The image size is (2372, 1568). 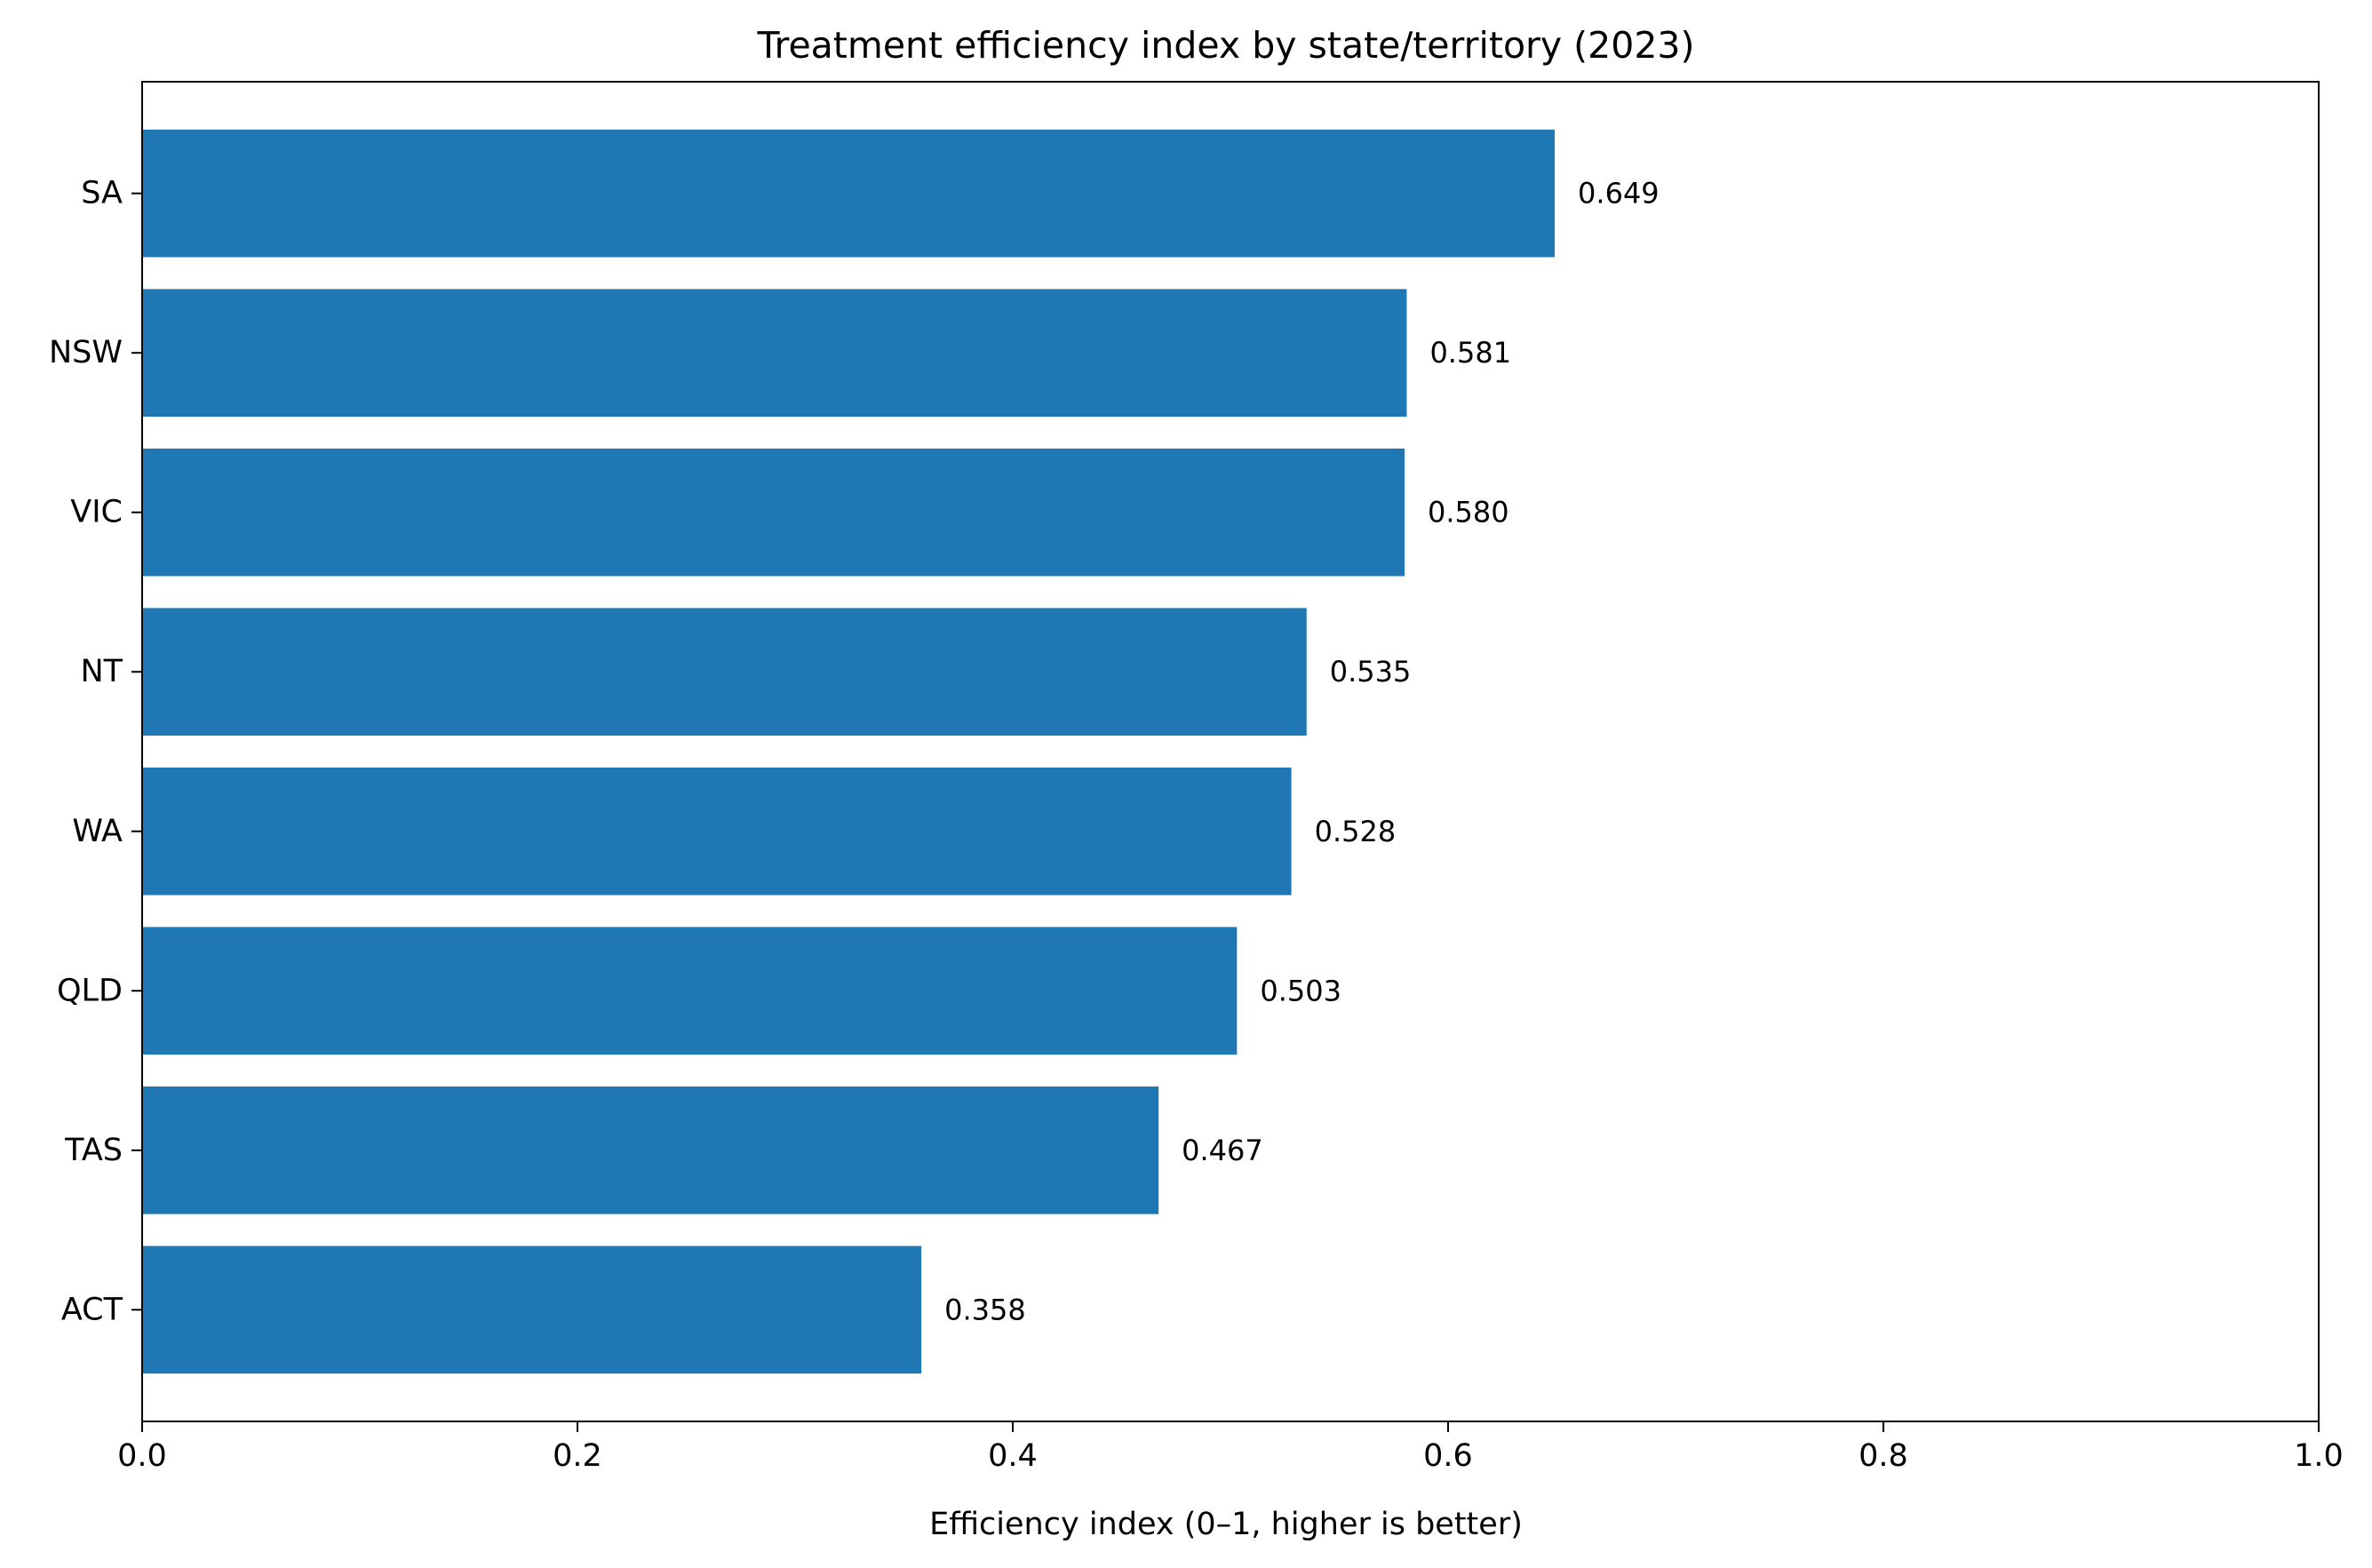 What do you see at coordinates (93, 1150) in the screenshot?
I see `y-tick-label-tas: TAS` at bounding box center [93, 1150].